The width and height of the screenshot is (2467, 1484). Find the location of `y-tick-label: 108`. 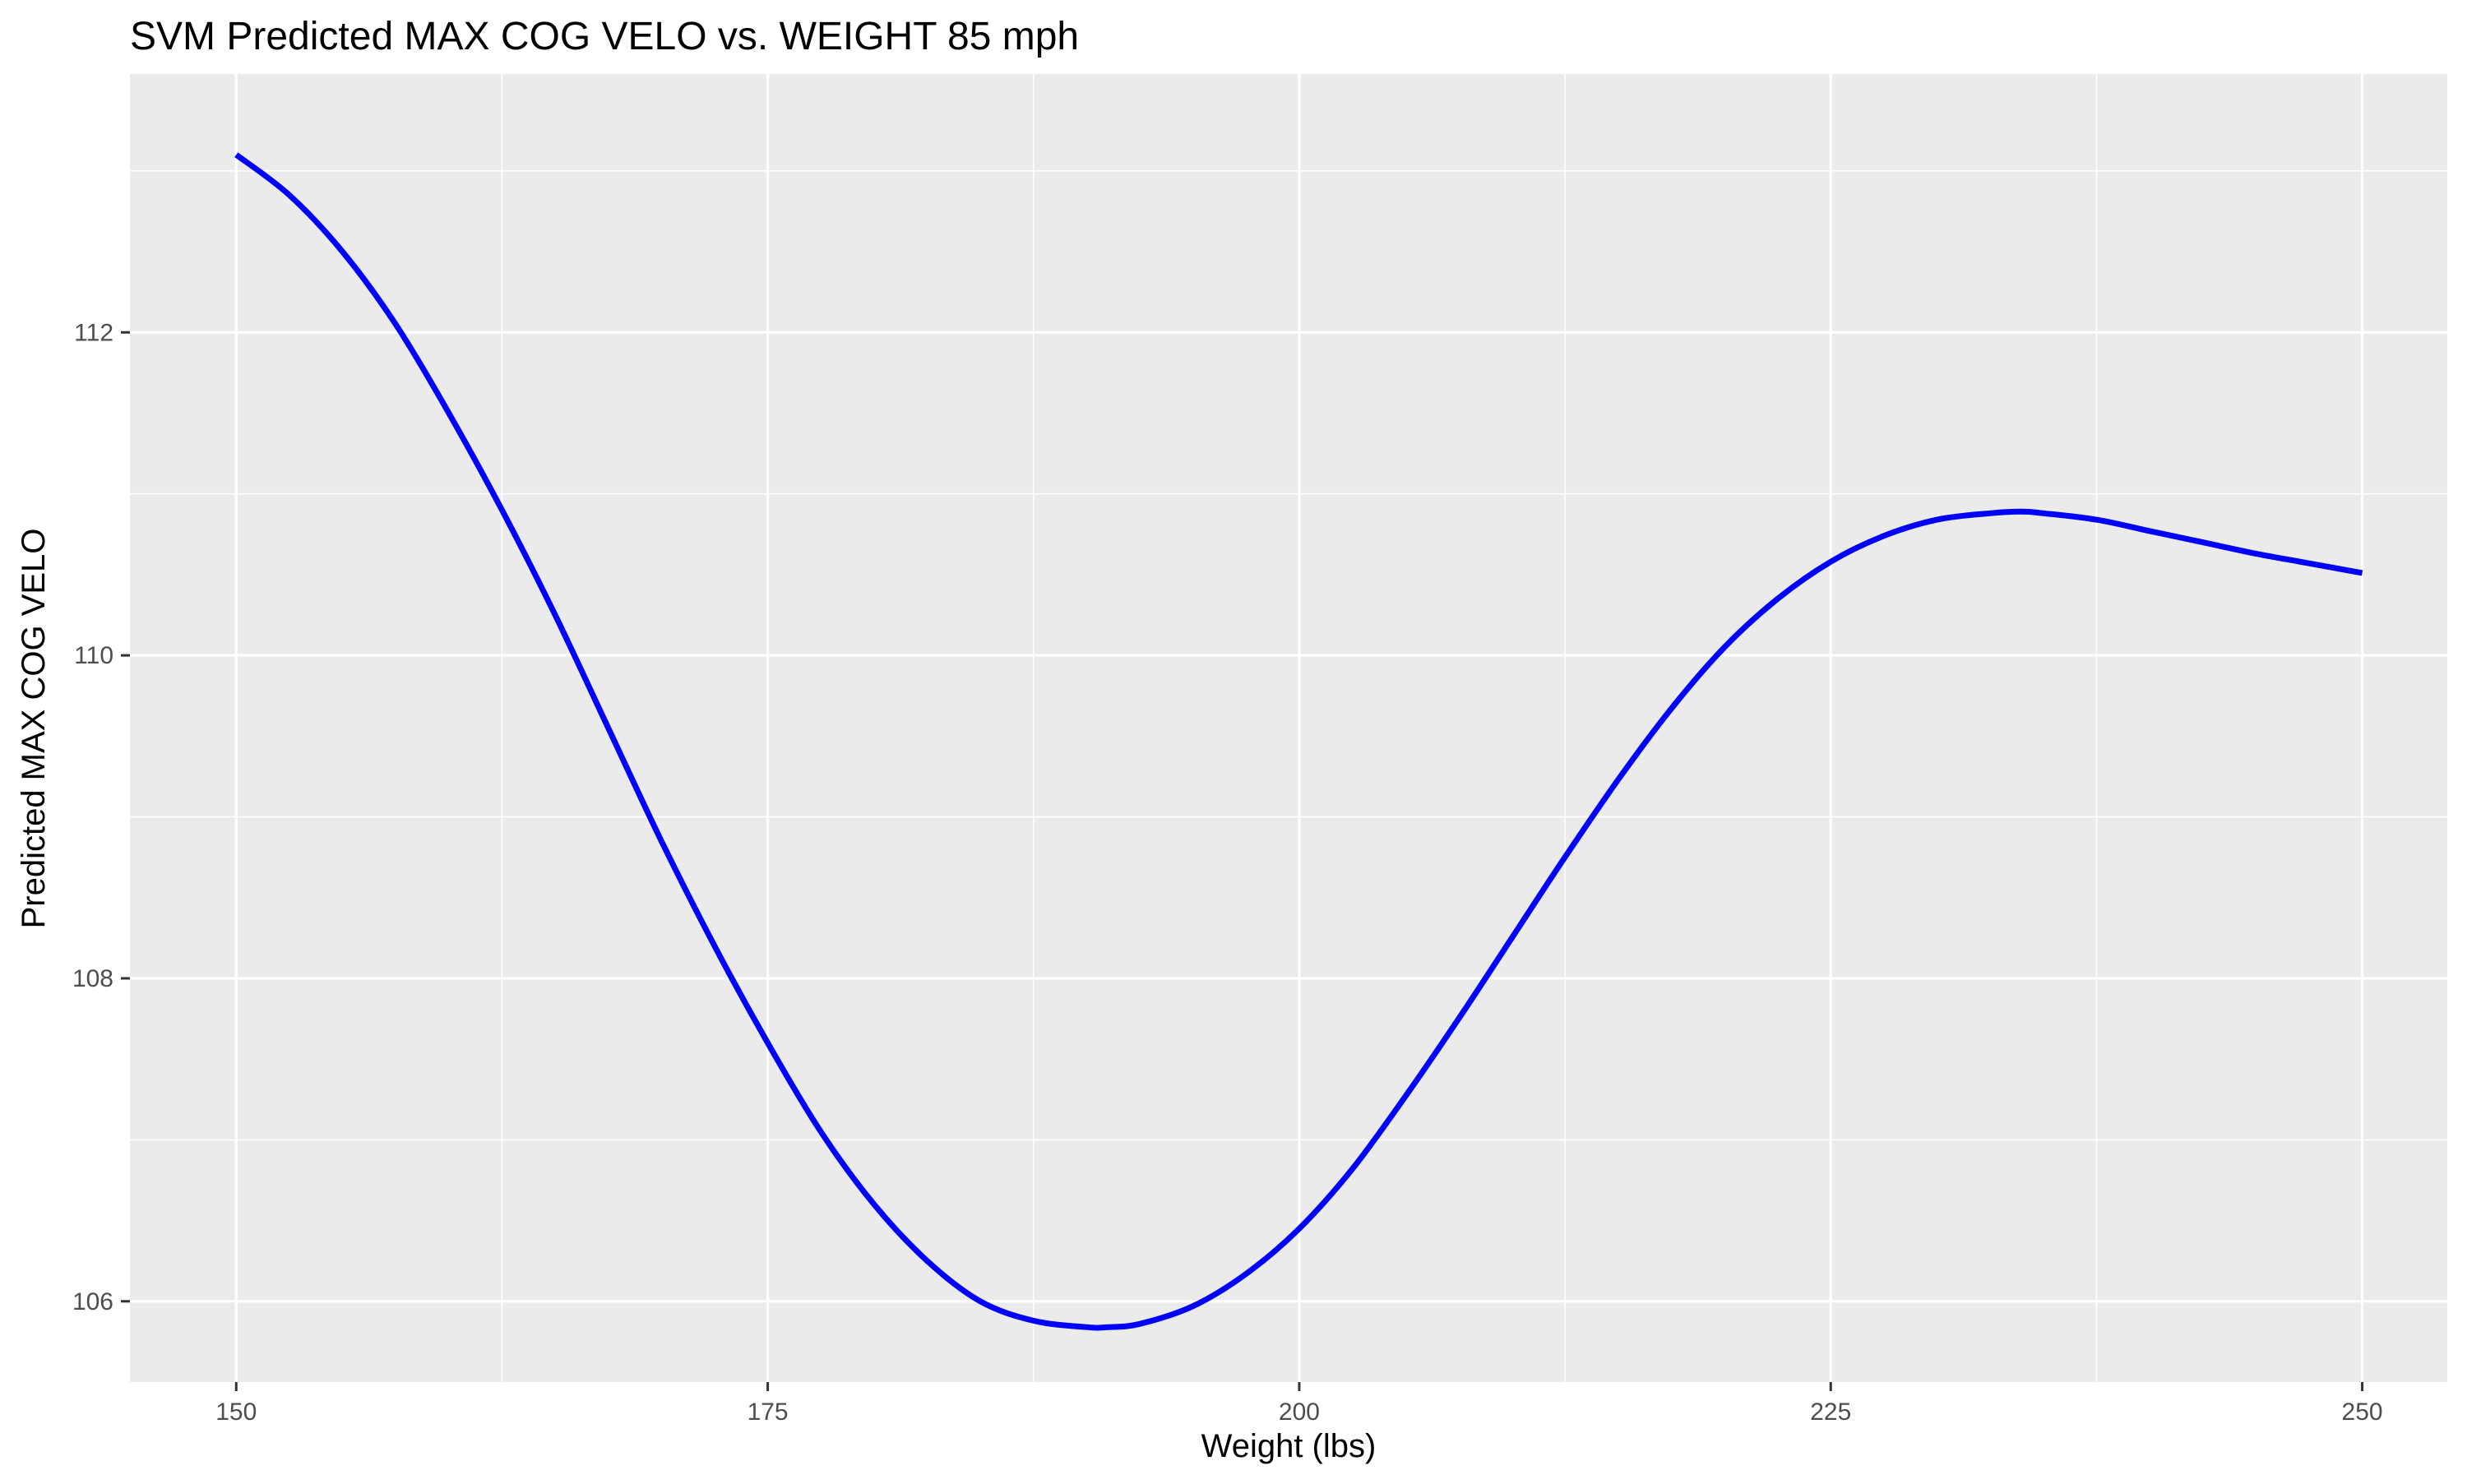

y-tick-label: 108 is located at coordinates (92, 979).